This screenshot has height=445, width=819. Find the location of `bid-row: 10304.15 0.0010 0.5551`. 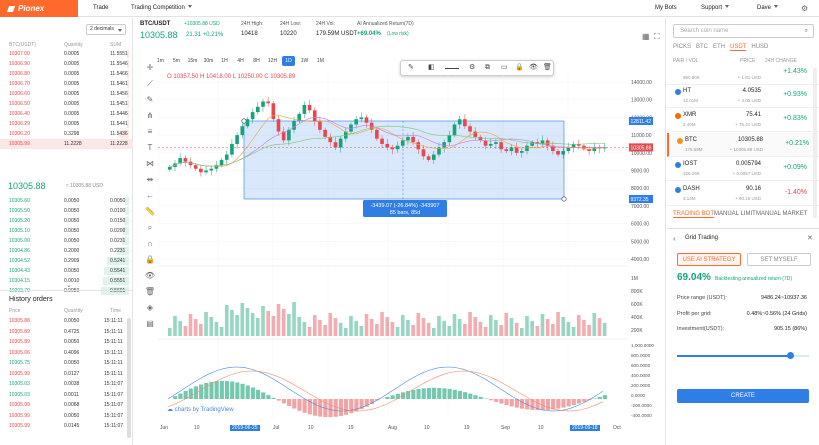

bid-row: 10304.15 0.0010 0.5551 is located at coordinates (66, 281).